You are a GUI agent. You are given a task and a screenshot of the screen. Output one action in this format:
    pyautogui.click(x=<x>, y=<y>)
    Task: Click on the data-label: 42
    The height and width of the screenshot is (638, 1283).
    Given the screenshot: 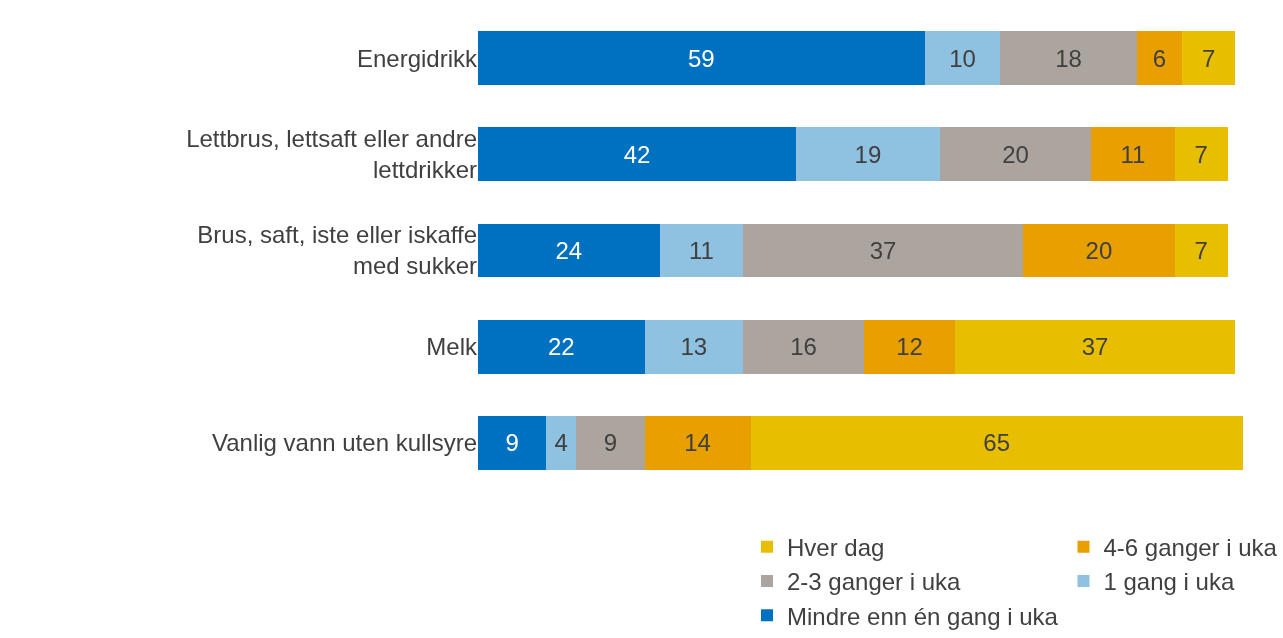 What is the action you would take?
    pyautogui.click(x=637, y=154)
    